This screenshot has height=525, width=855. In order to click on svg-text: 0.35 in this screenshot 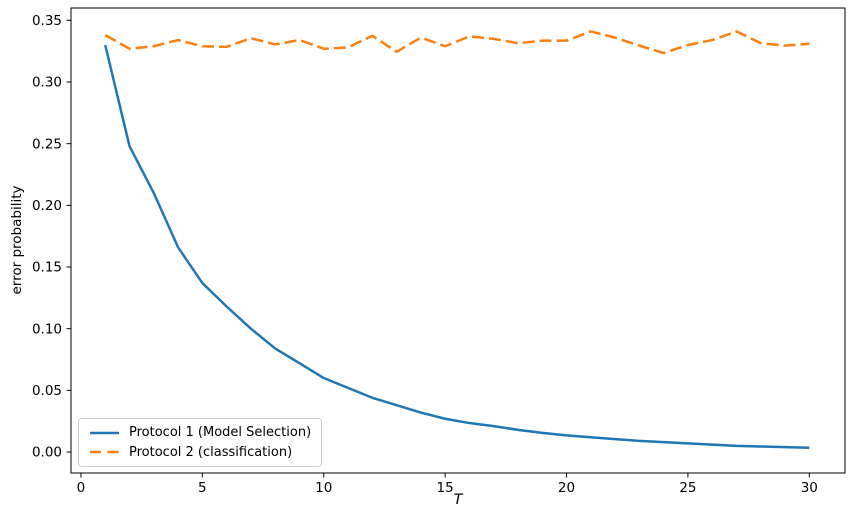, I will do `click(47, 21)`.